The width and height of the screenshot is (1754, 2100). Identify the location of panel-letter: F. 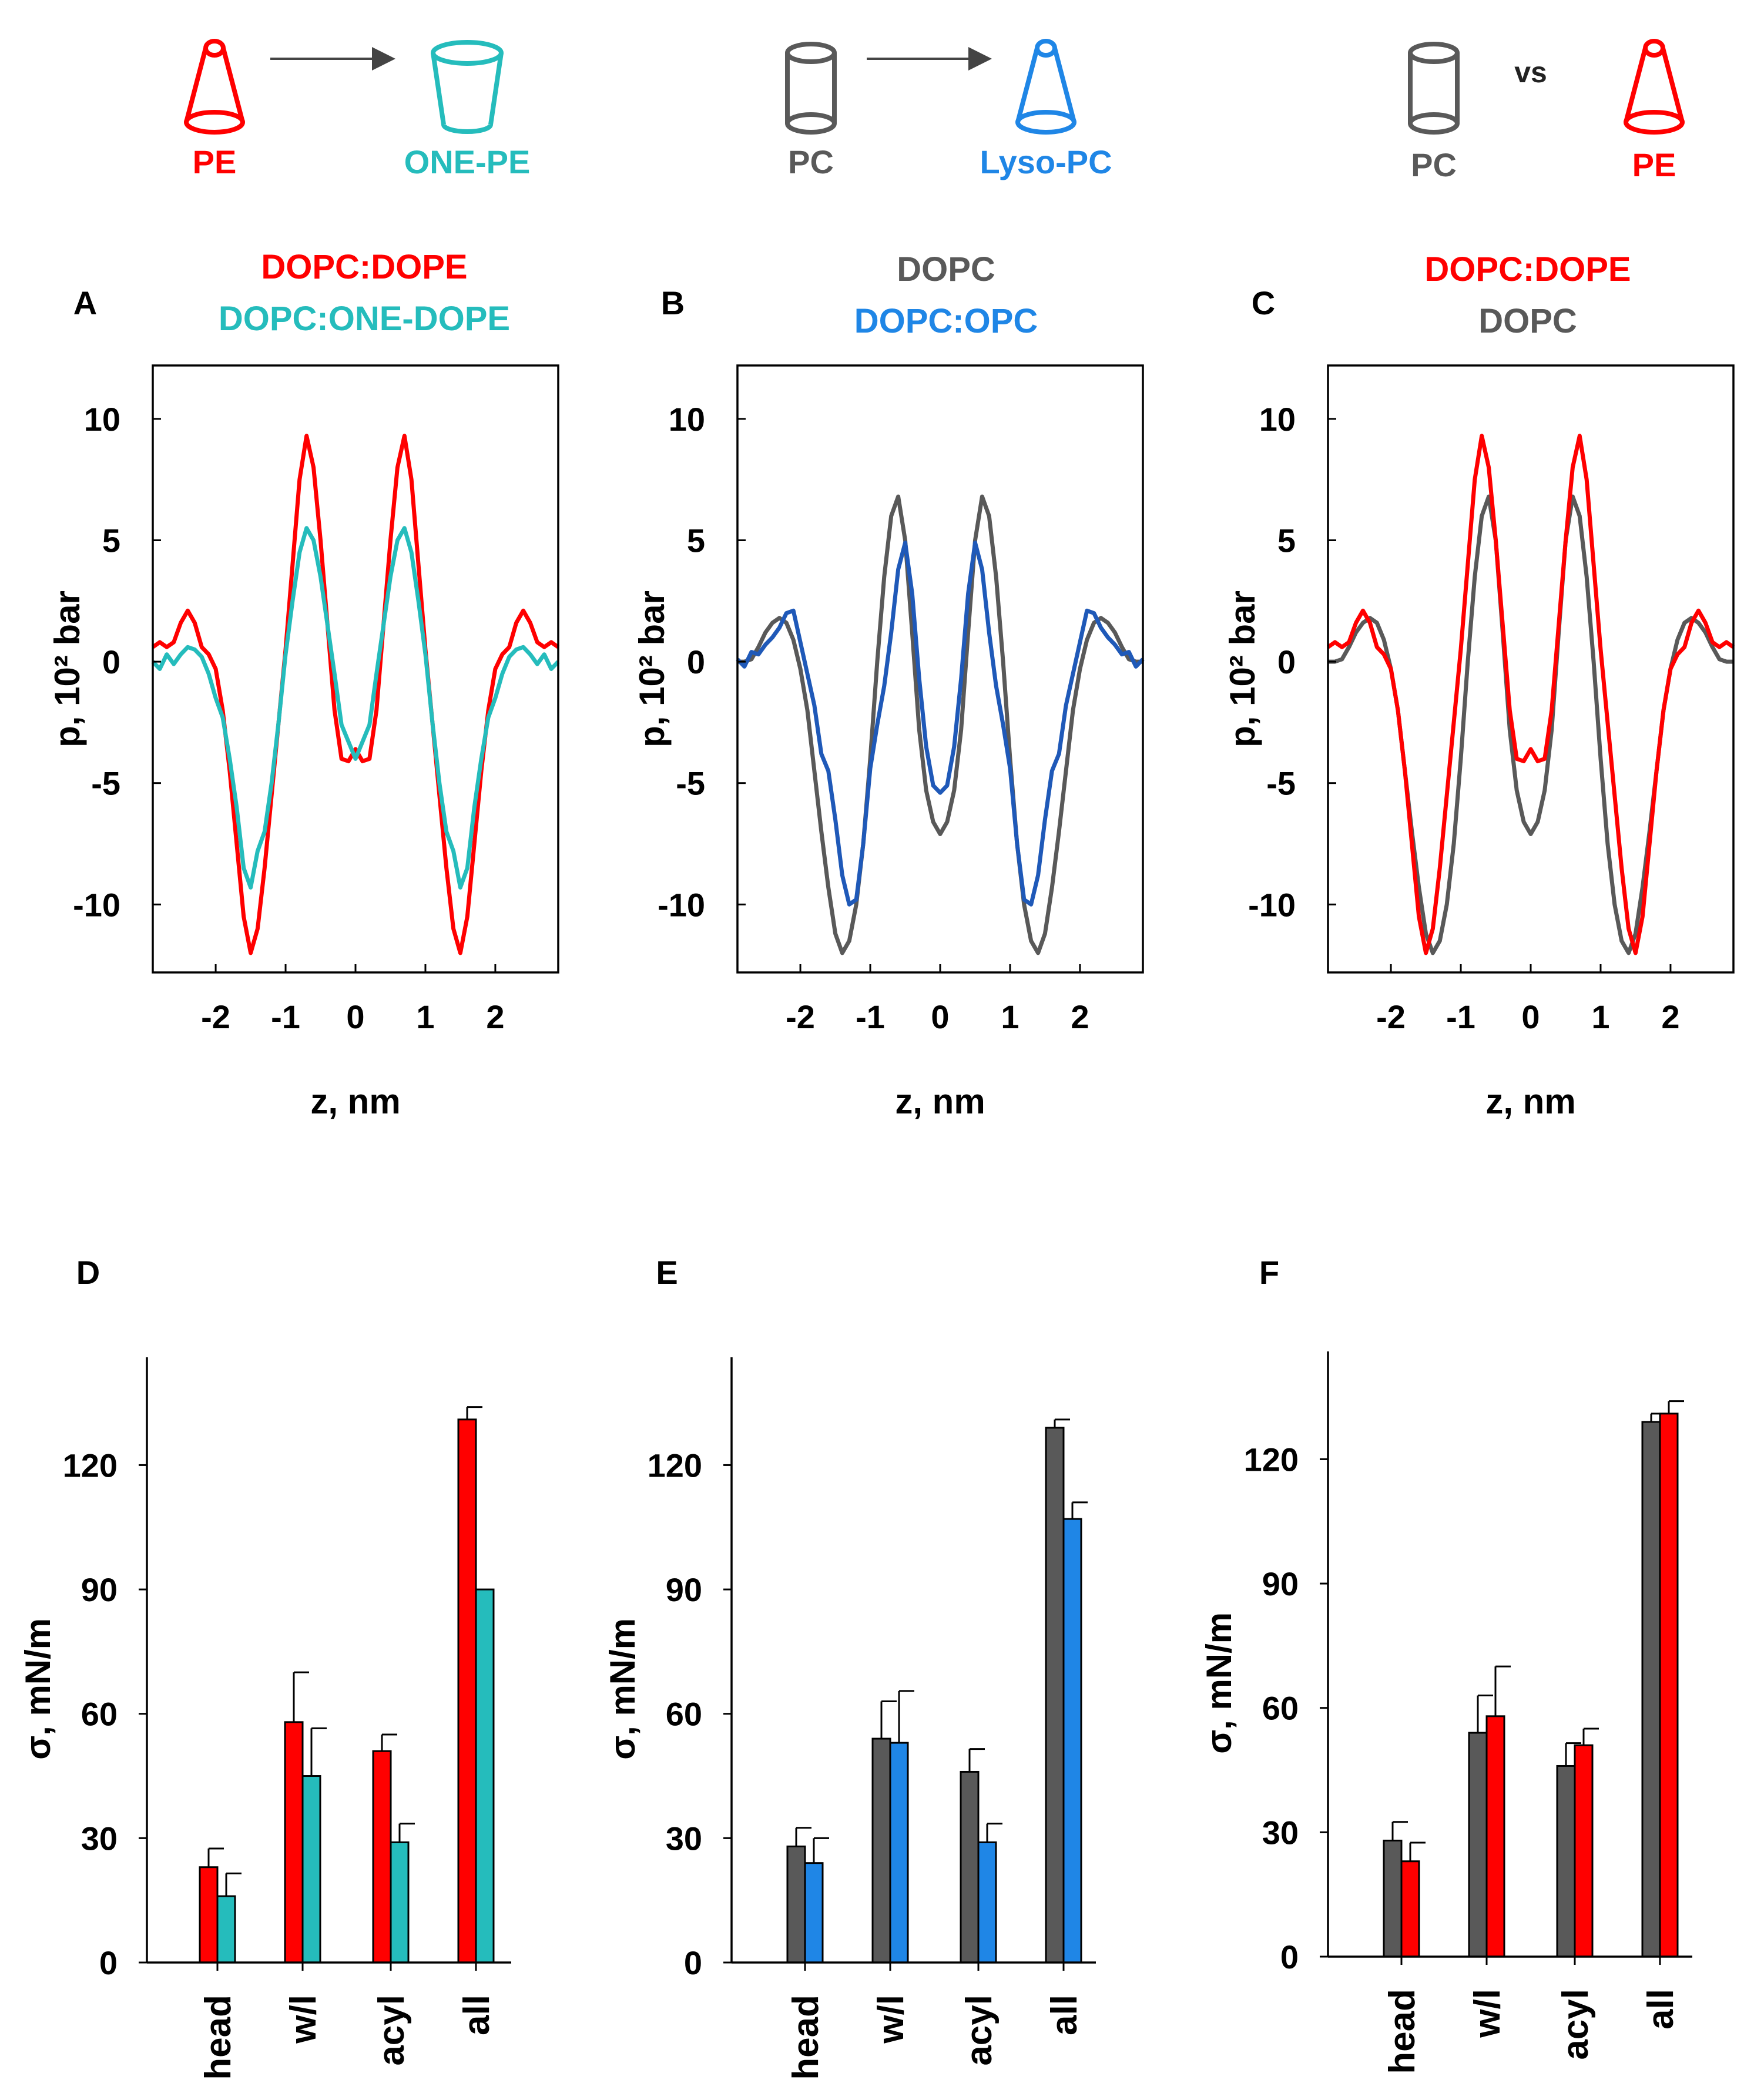
(1269, 1272).